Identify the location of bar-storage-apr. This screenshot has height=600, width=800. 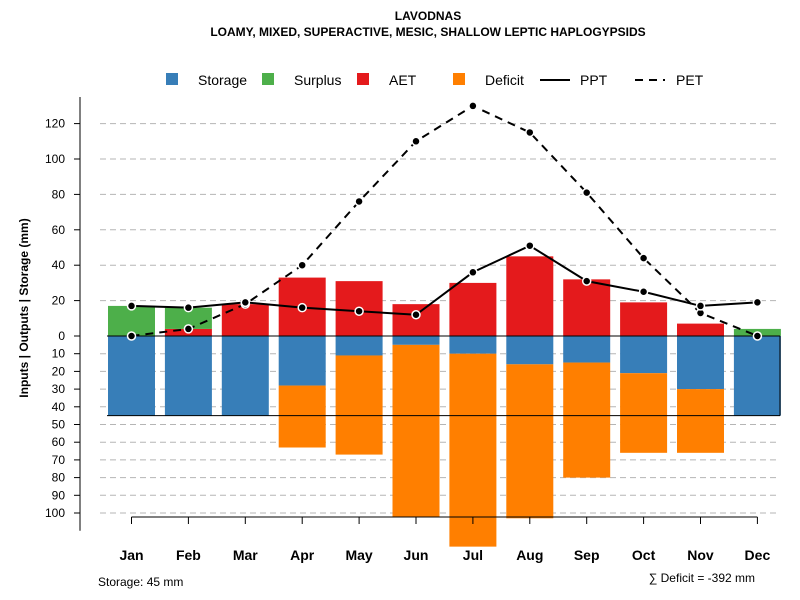
(302, 361).